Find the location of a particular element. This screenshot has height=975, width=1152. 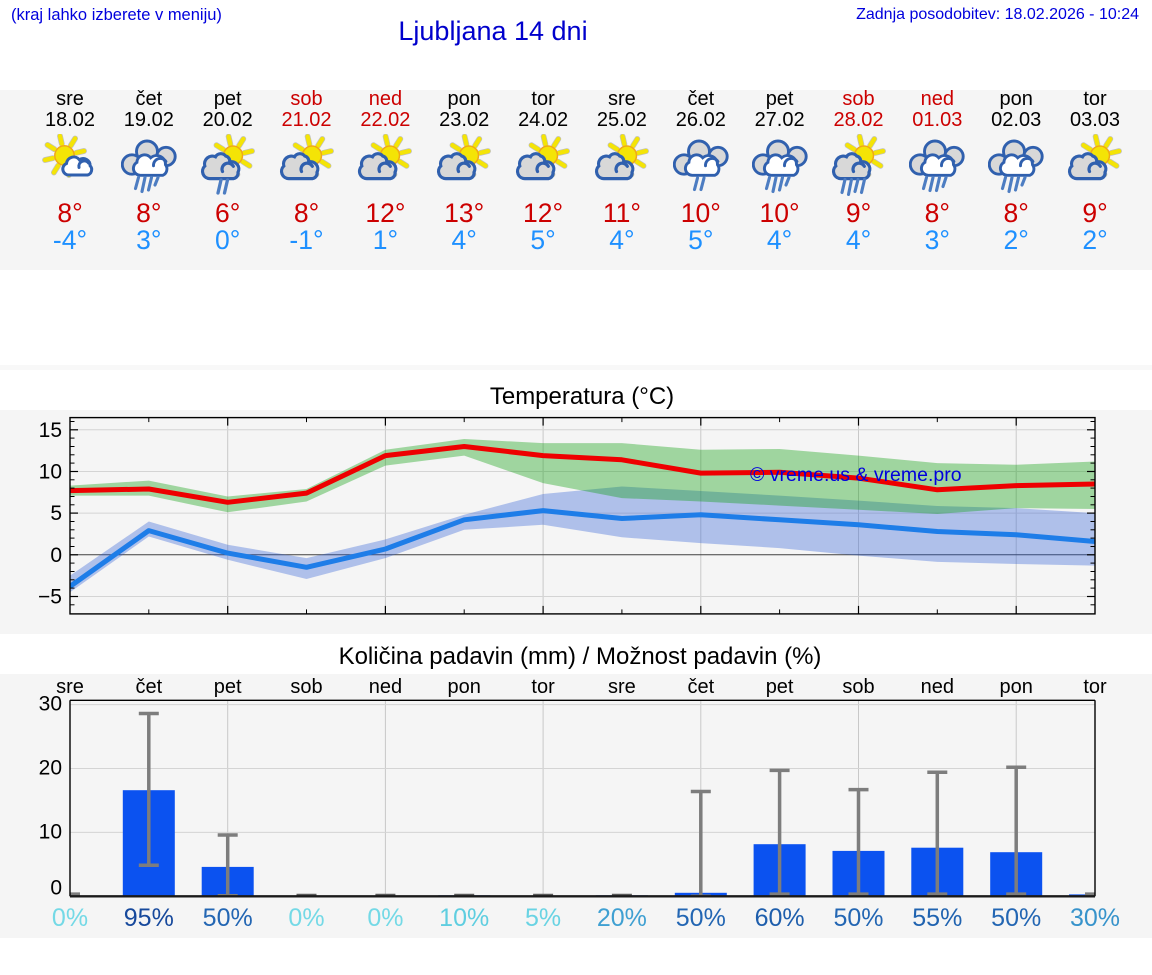

svg-text: 30% is located at coordinates (1095, 918).